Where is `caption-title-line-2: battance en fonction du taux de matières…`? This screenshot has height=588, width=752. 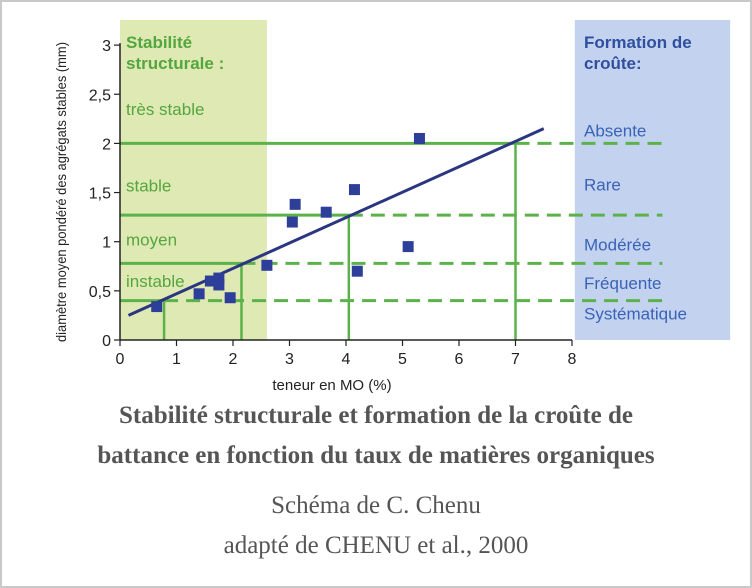 caption-title-line-2: battance en fonction du taux de matières… is located at coordinates (376, 455).